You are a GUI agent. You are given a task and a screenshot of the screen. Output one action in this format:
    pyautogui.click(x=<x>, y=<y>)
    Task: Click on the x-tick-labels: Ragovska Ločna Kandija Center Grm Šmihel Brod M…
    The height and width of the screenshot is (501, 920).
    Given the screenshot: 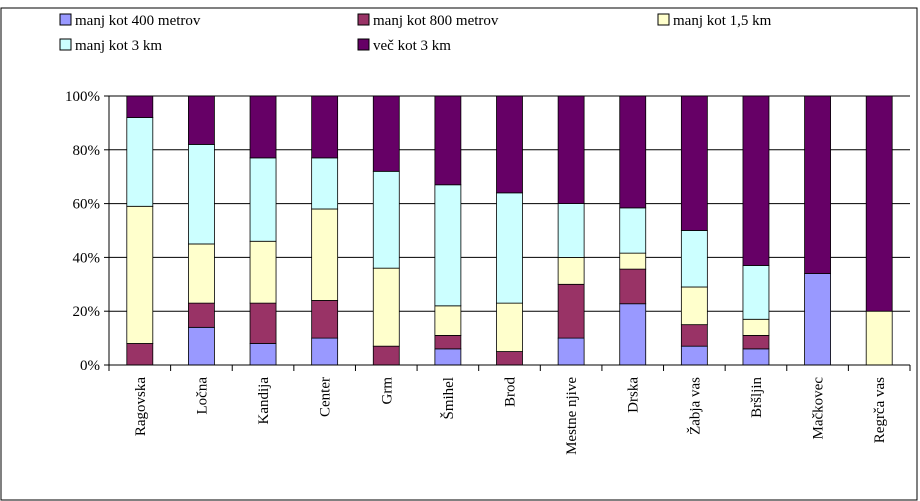 What is the action you would take?
    pyautogui.click(x=510, y=416)
    